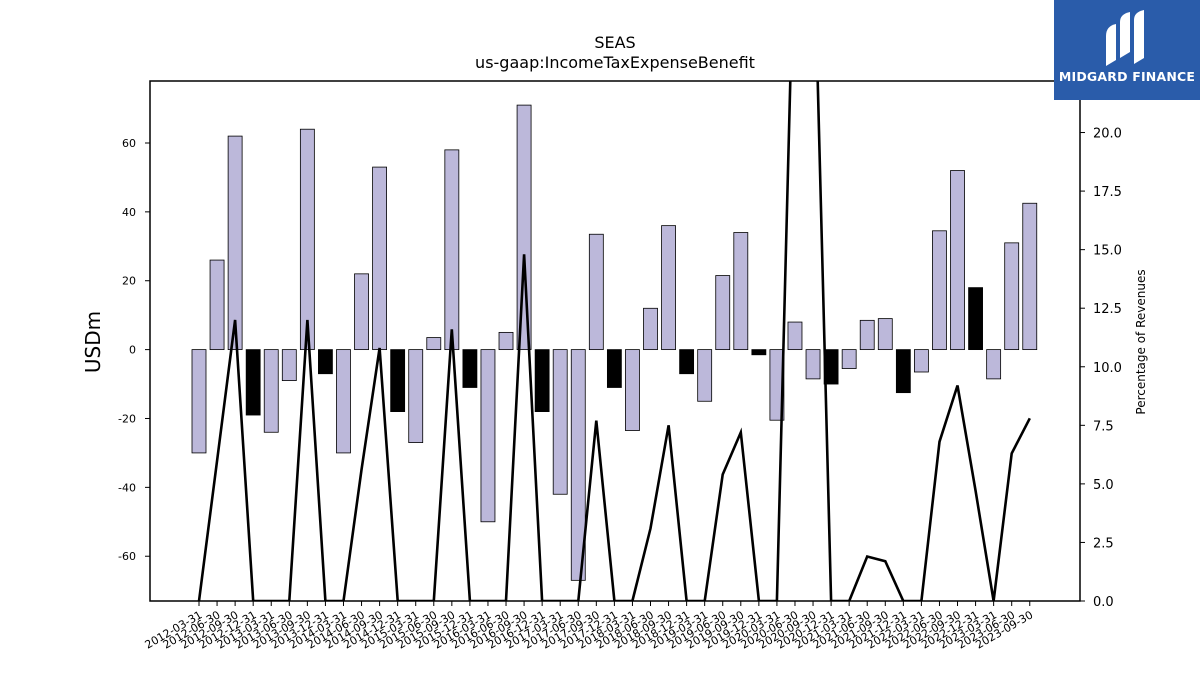 Image resolution: width=1200 pixels, height=675 pixels. What do you see at coordinates (1107, 192) in the screenshot?
I see `y2-tick-label: 17.5` at bounding box center [1107, 192].